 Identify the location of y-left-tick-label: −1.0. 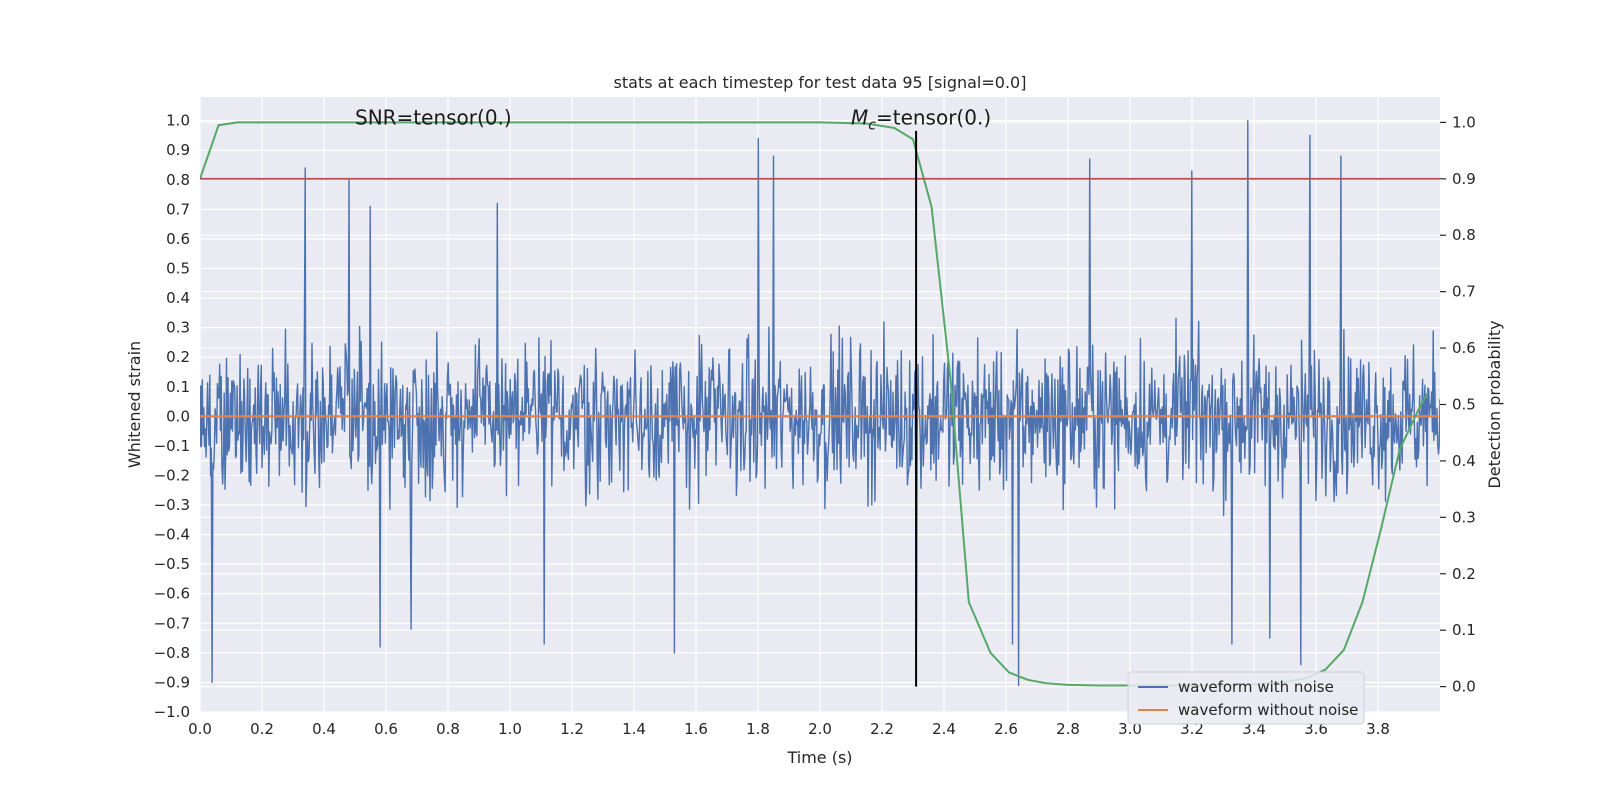
(172, 712).